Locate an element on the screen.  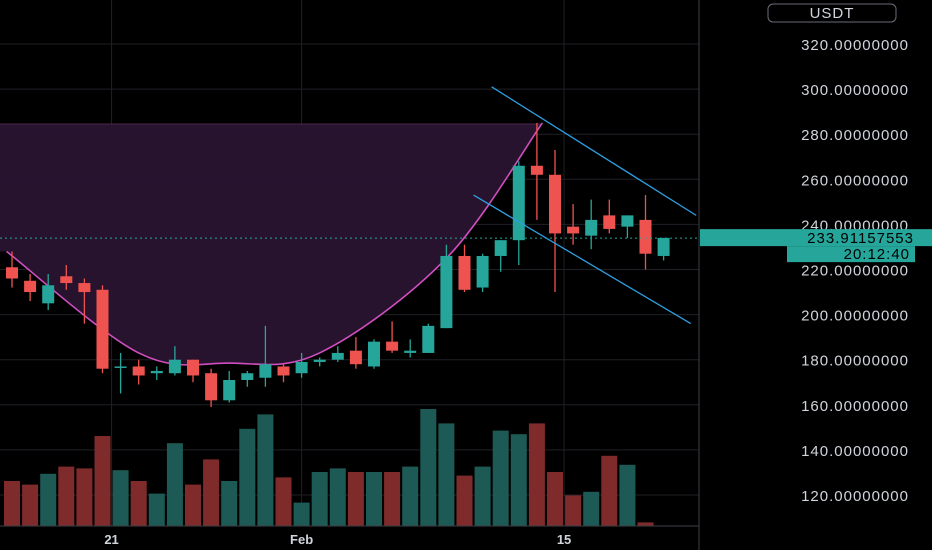
time-tick-label: Feb is located at coordinates (301, 539).